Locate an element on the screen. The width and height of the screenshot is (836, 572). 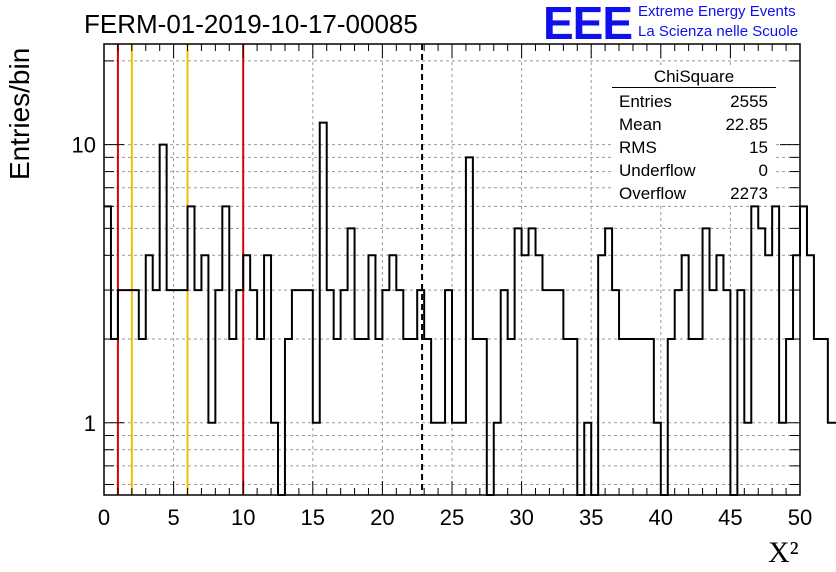
x-axis-label: X² is located at coordinates (783, 553).